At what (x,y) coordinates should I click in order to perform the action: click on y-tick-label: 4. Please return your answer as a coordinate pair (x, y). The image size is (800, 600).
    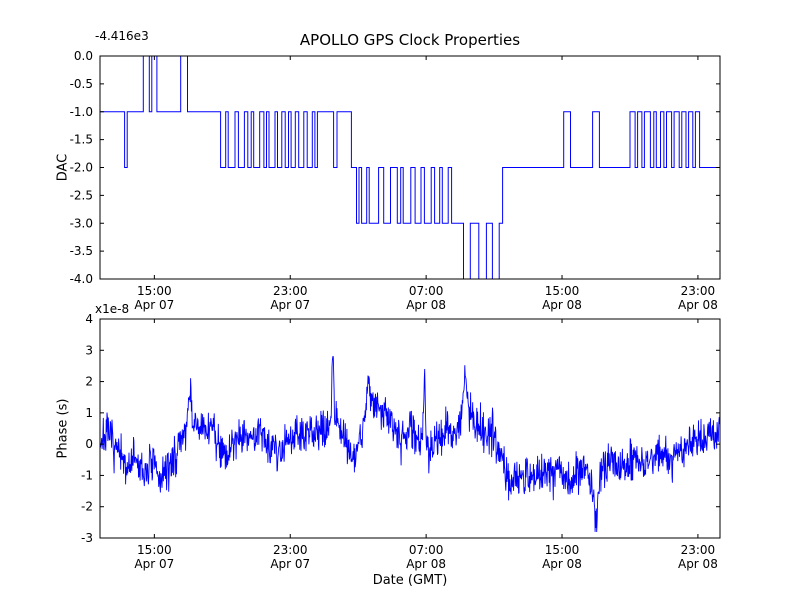
    Looking at the image, I should click on (89, 319).